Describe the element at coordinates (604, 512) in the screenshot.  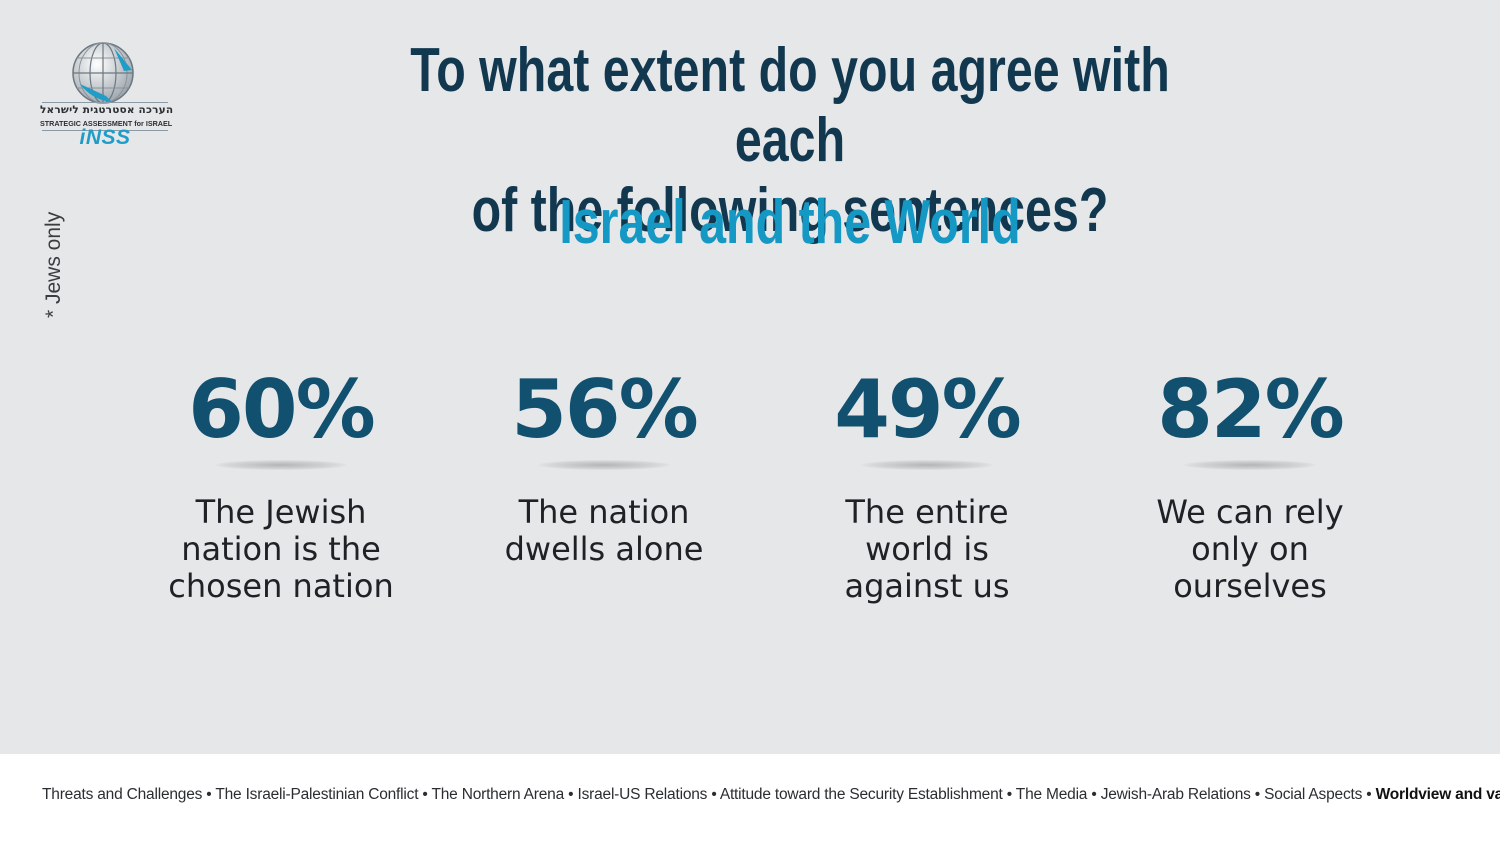
I see `stat-label-line: The nation` at that location.